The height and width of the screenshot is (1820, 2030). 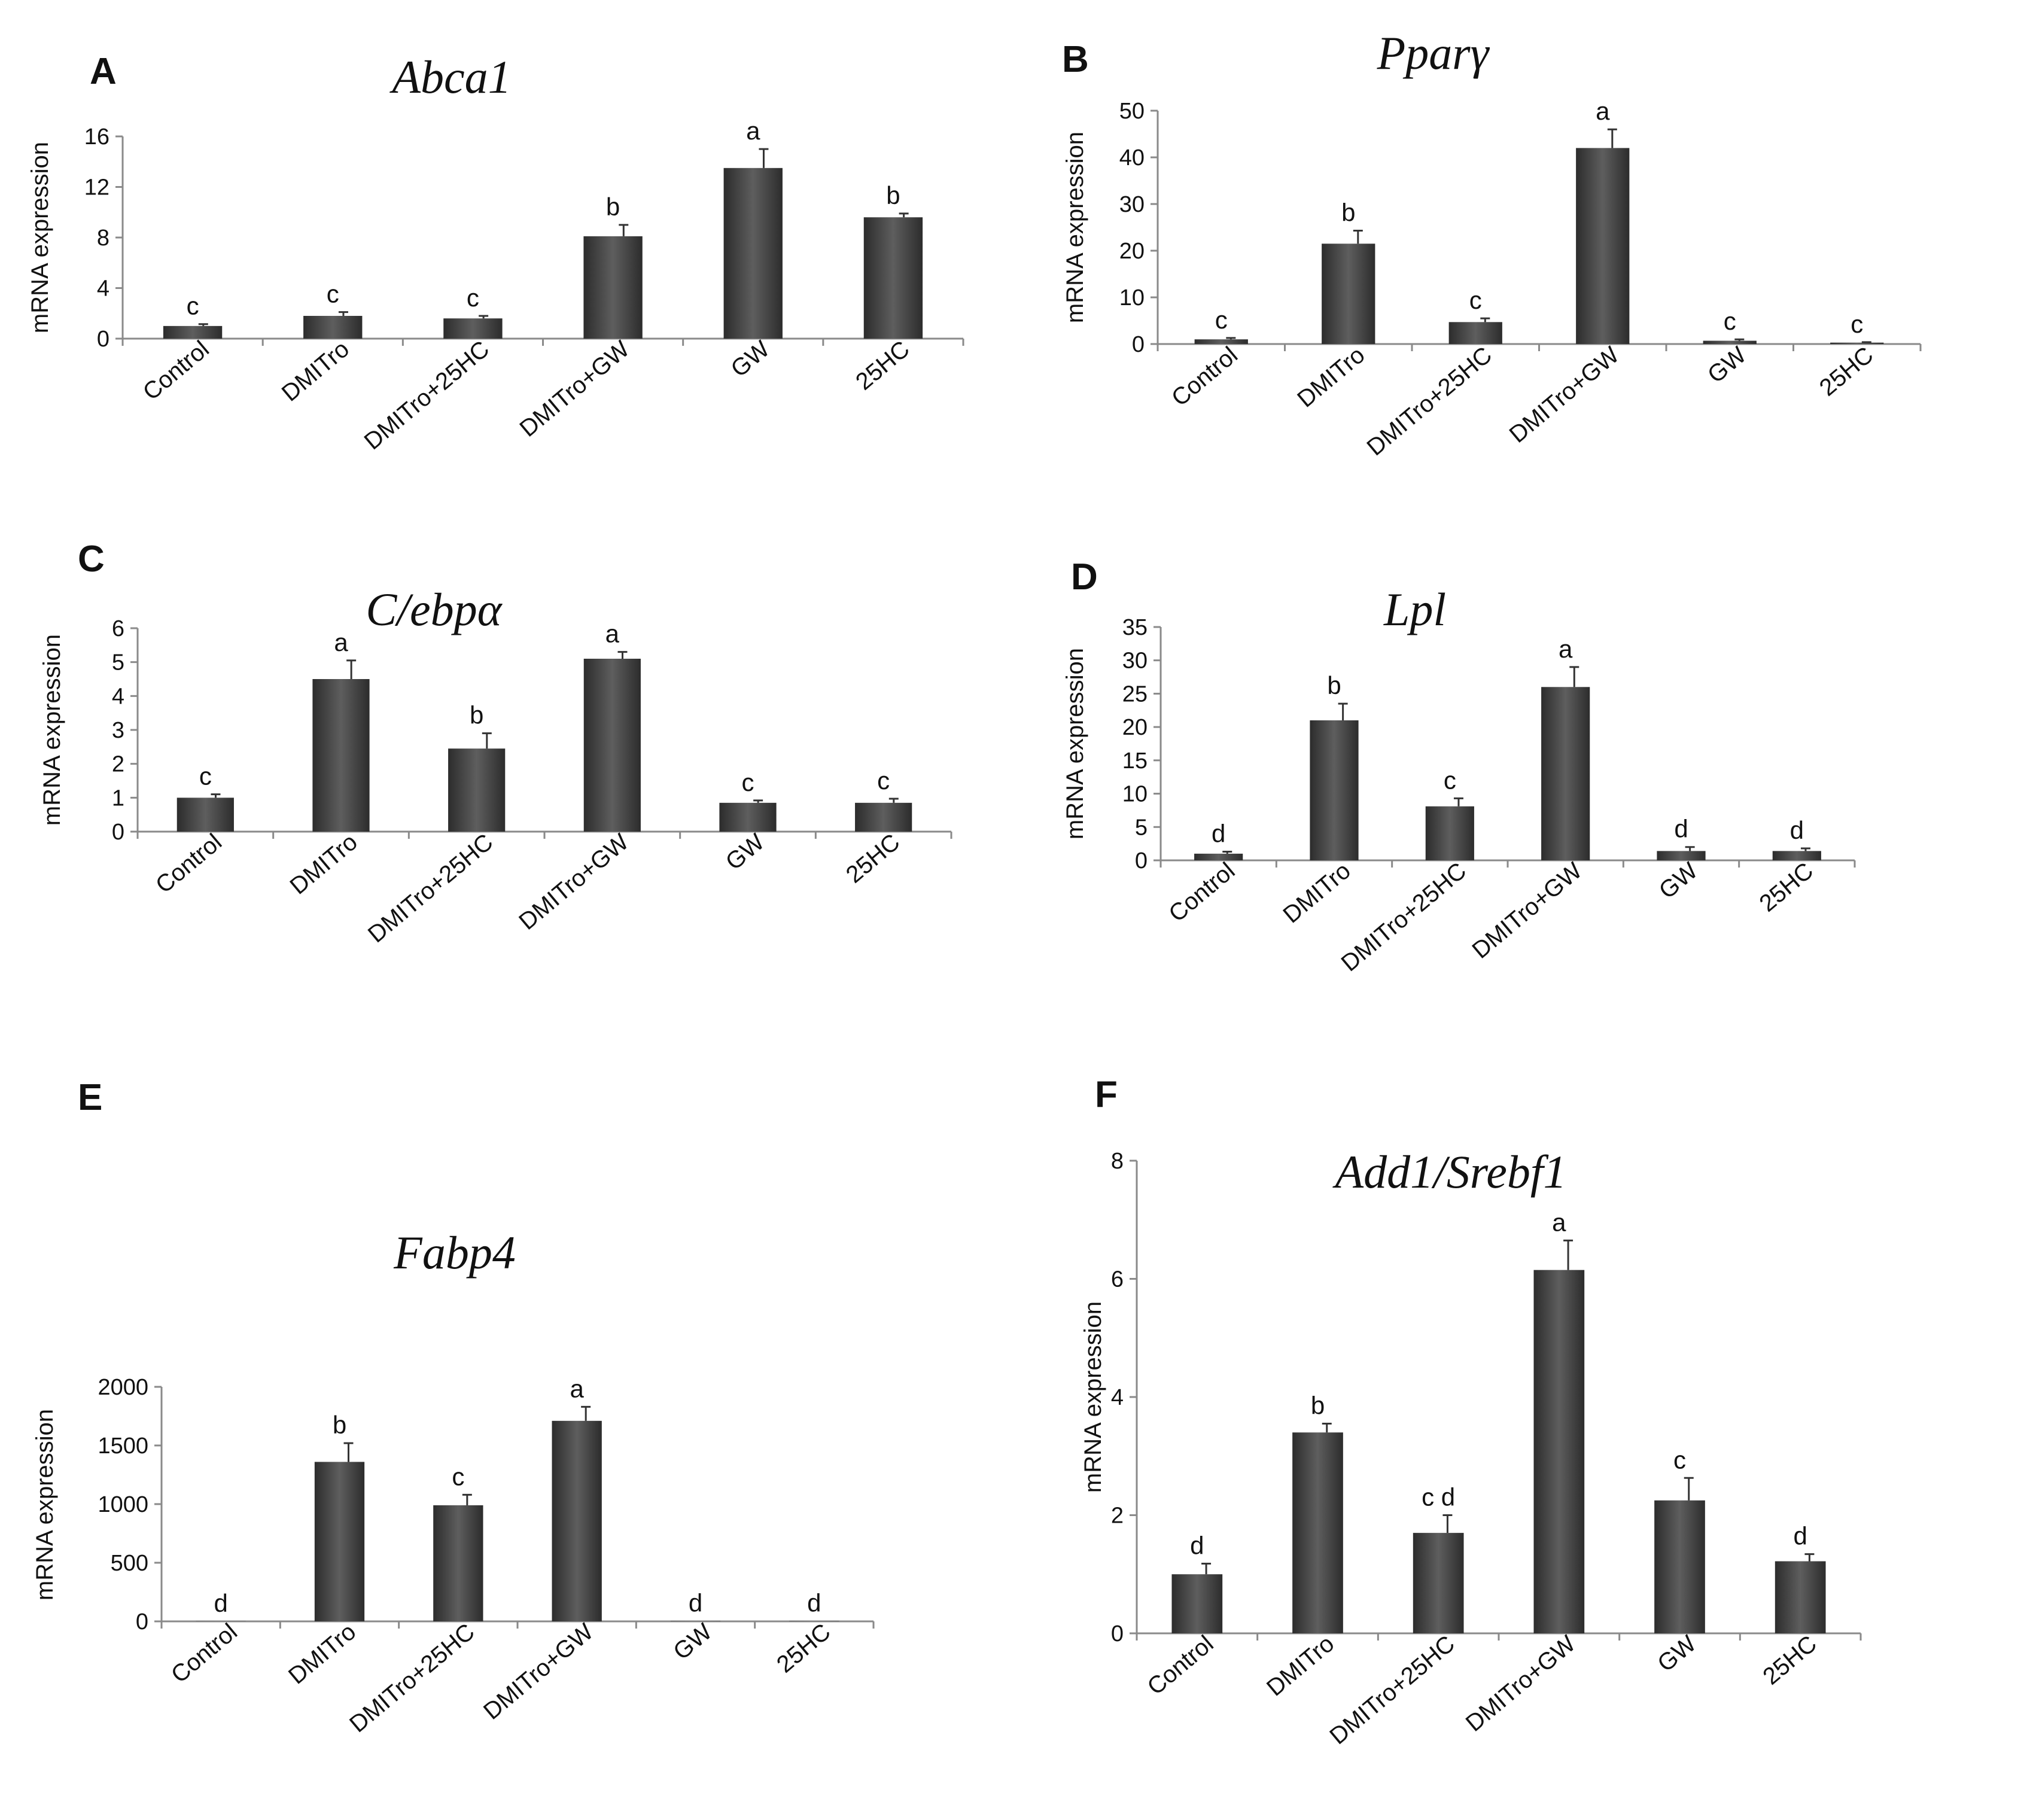 What do you see at coordinates (118, 662) in the screenshot?
I see `y-tick-label: 5` at bounding box center [118, 662].